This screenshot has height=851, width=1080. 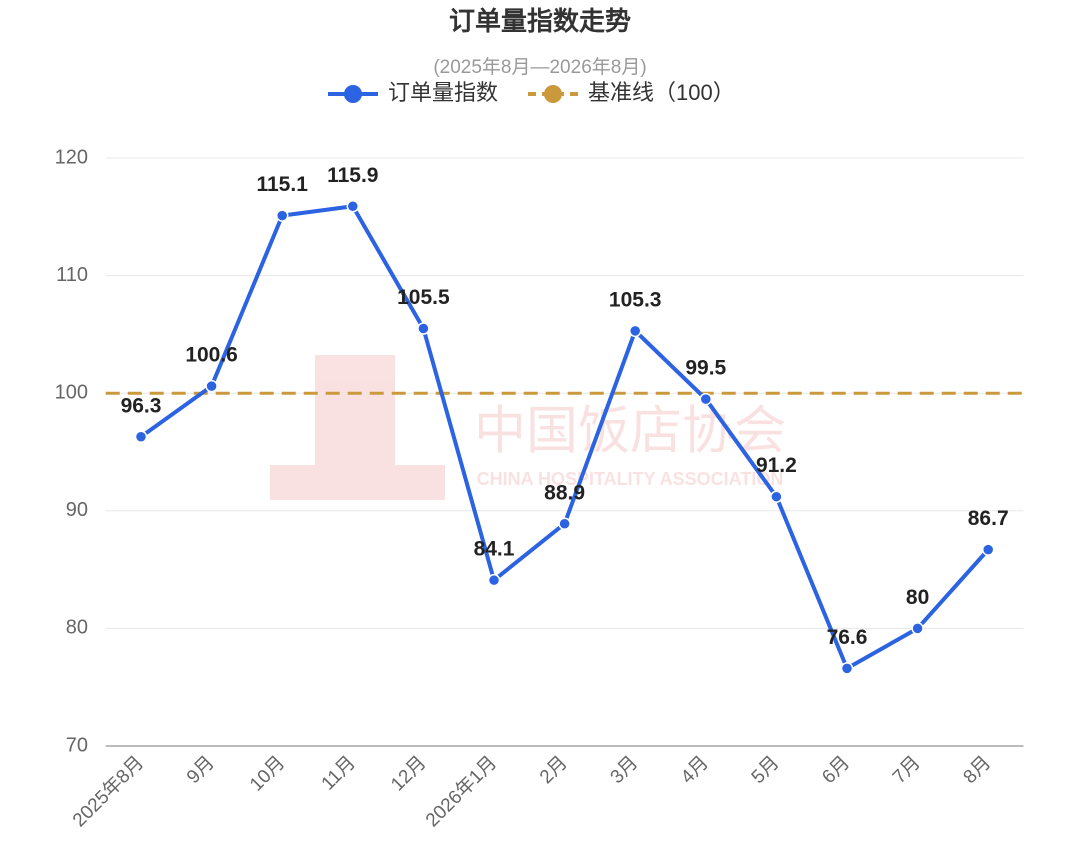 What do you see at coordinates (978, 770) in the screenshot?
I see `x-tick-label: 8月` at bounding box center [978, 770].